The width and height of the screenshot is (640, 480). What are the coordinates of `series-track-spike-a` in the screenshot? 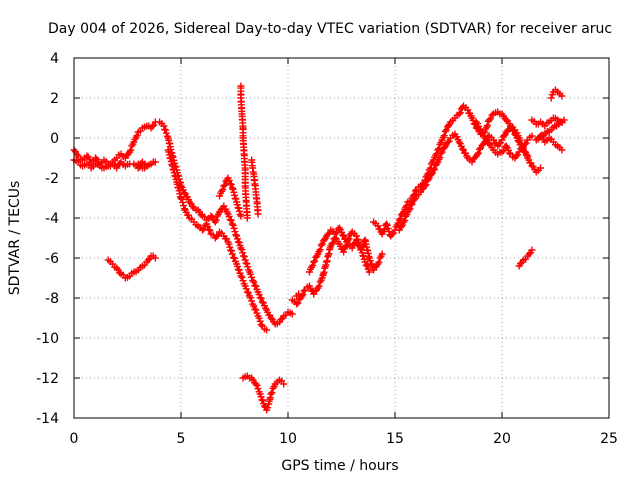 It's located at (244, 152).